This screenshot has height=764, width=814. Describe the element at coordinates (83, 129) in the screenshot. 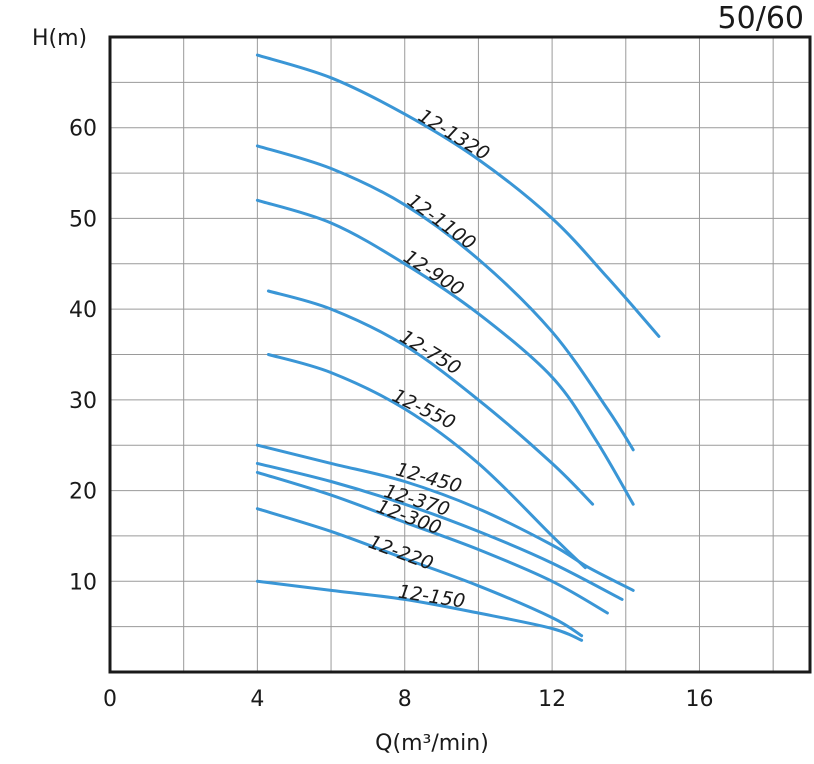

I see `y-tick-label: 60` at that location.